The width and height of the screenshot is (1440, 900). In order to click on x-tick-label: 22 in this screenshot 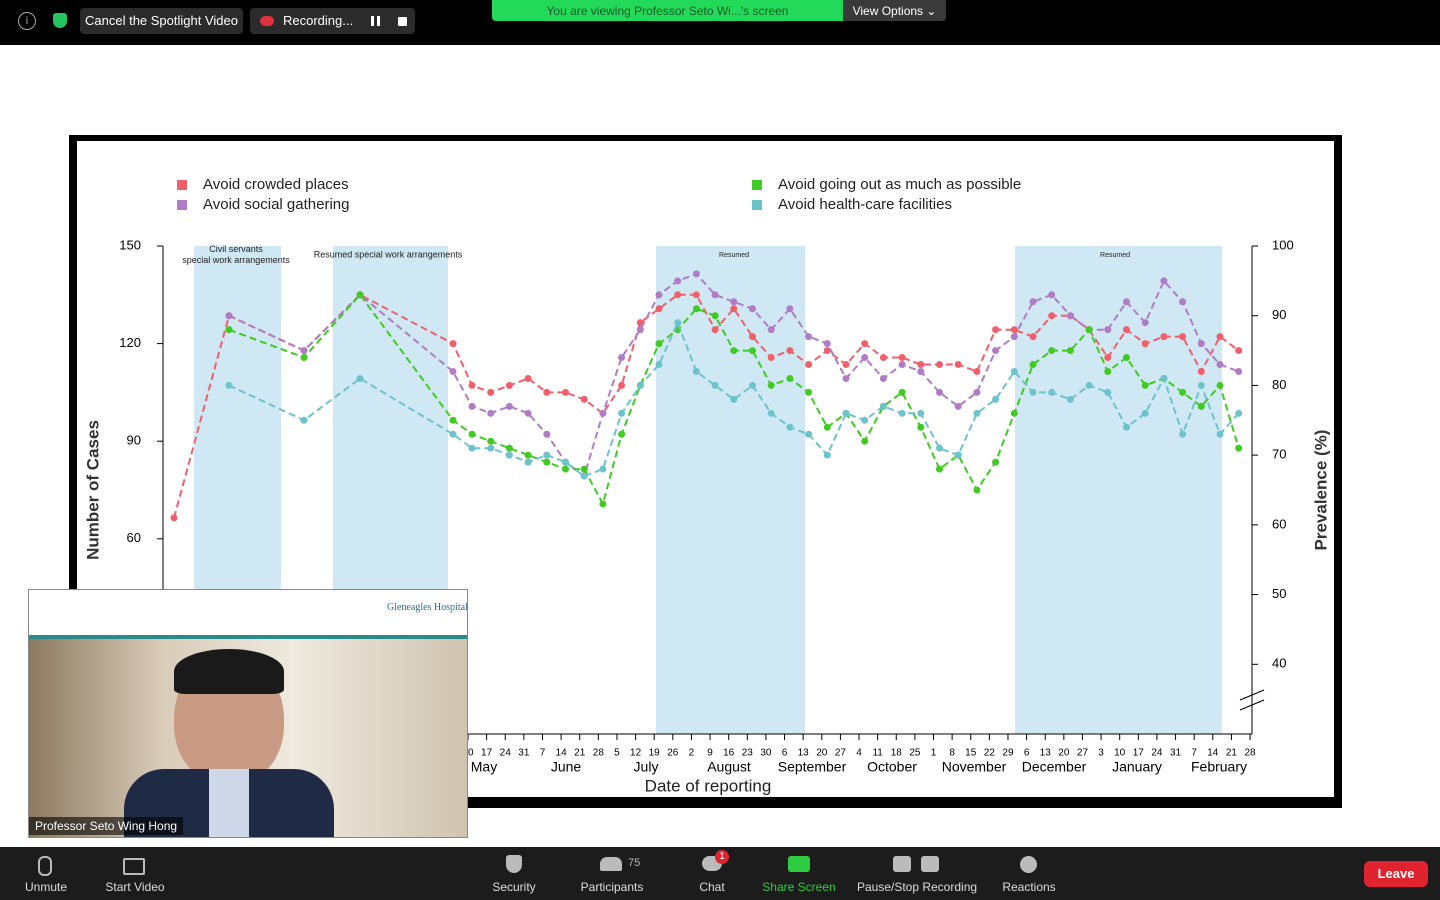, I will do `click(990, 753)`.